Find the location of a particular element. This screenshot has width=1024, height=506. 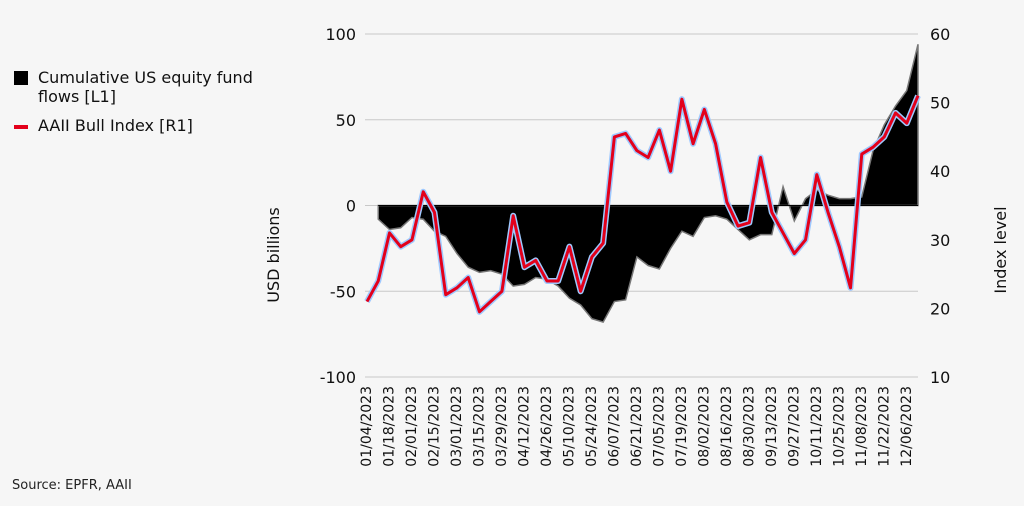

y-tick-label: 50 is located at coordinates (346, 120).